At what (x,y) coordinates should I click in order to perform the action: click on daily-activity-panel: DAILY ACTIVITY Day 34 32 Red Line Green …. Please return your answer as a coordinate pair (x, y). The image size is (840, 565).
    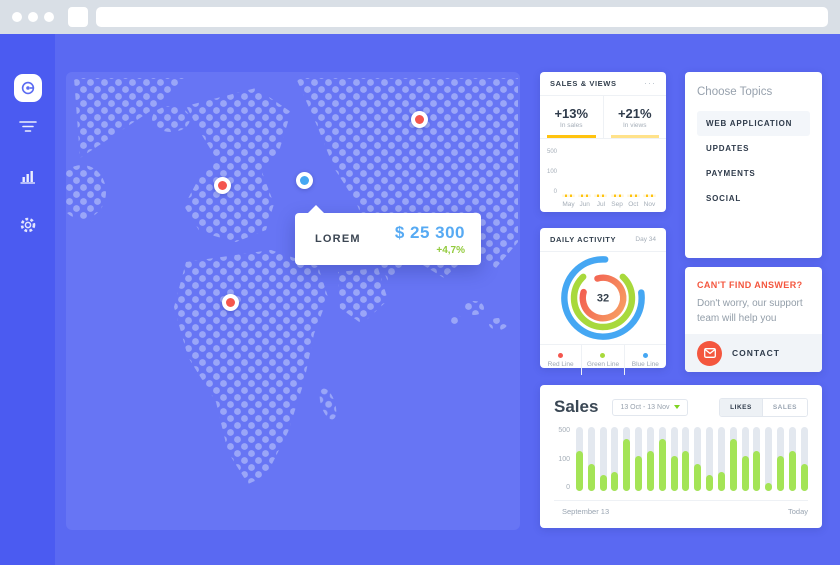
    Looking at the image, I should click on (603, 301).